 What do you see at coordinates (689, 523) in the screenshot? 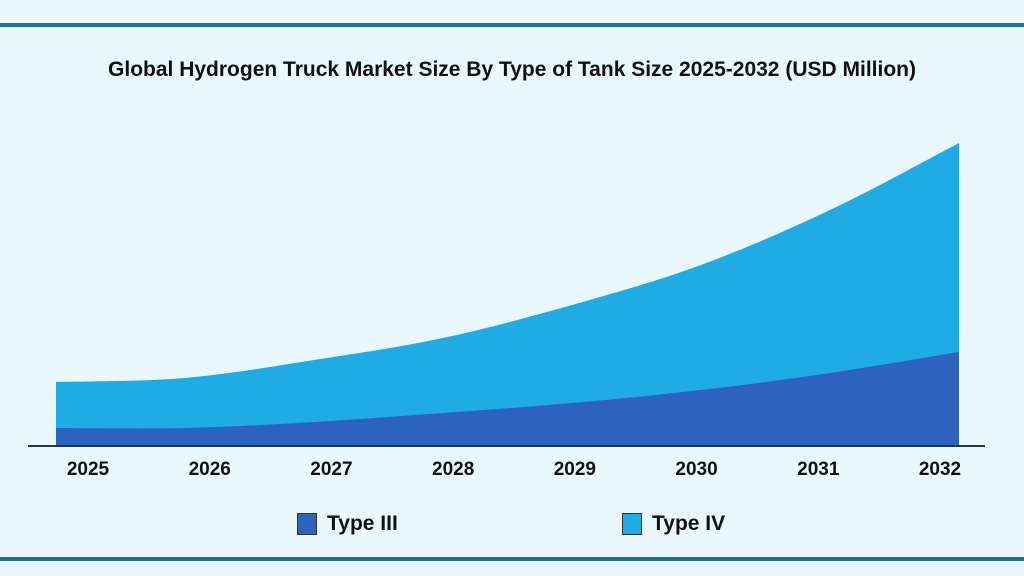
I see `legend-label: Type IV` at bounding box center [689, 523].